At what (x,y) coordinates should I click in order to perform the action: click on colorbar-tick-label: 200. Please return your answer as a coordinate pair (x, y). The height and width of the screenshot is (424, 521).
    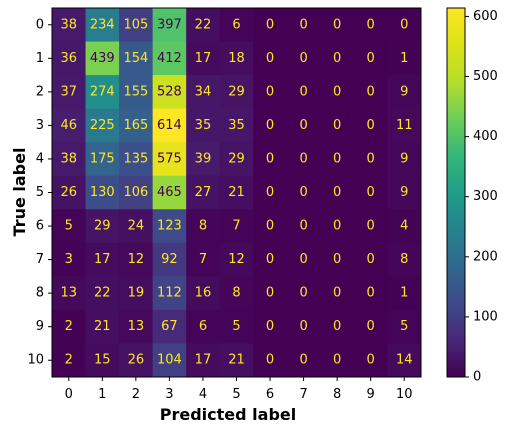
    Looking at the image, I should click on (485, 256).